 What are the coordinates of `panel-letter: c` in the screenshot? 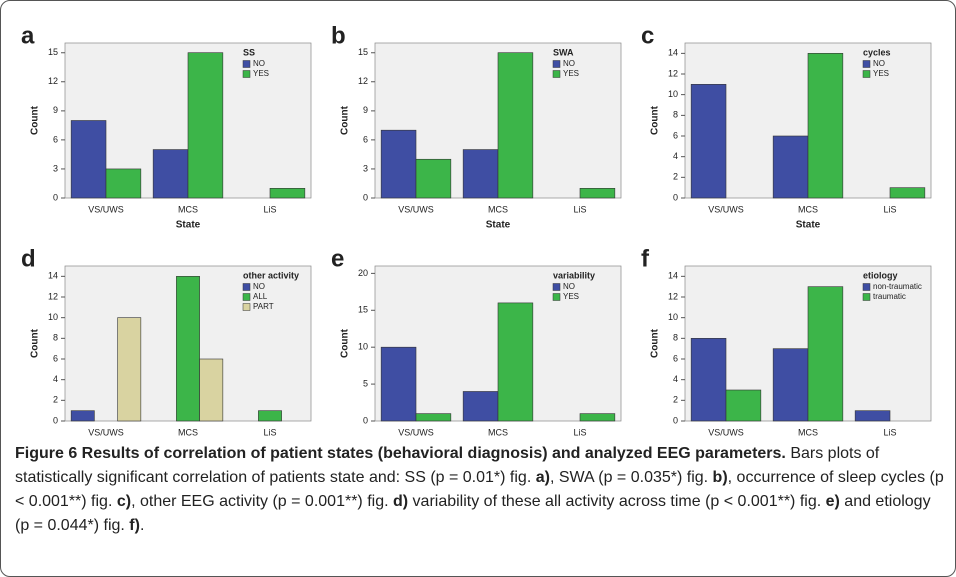 It's located at (647, 35).